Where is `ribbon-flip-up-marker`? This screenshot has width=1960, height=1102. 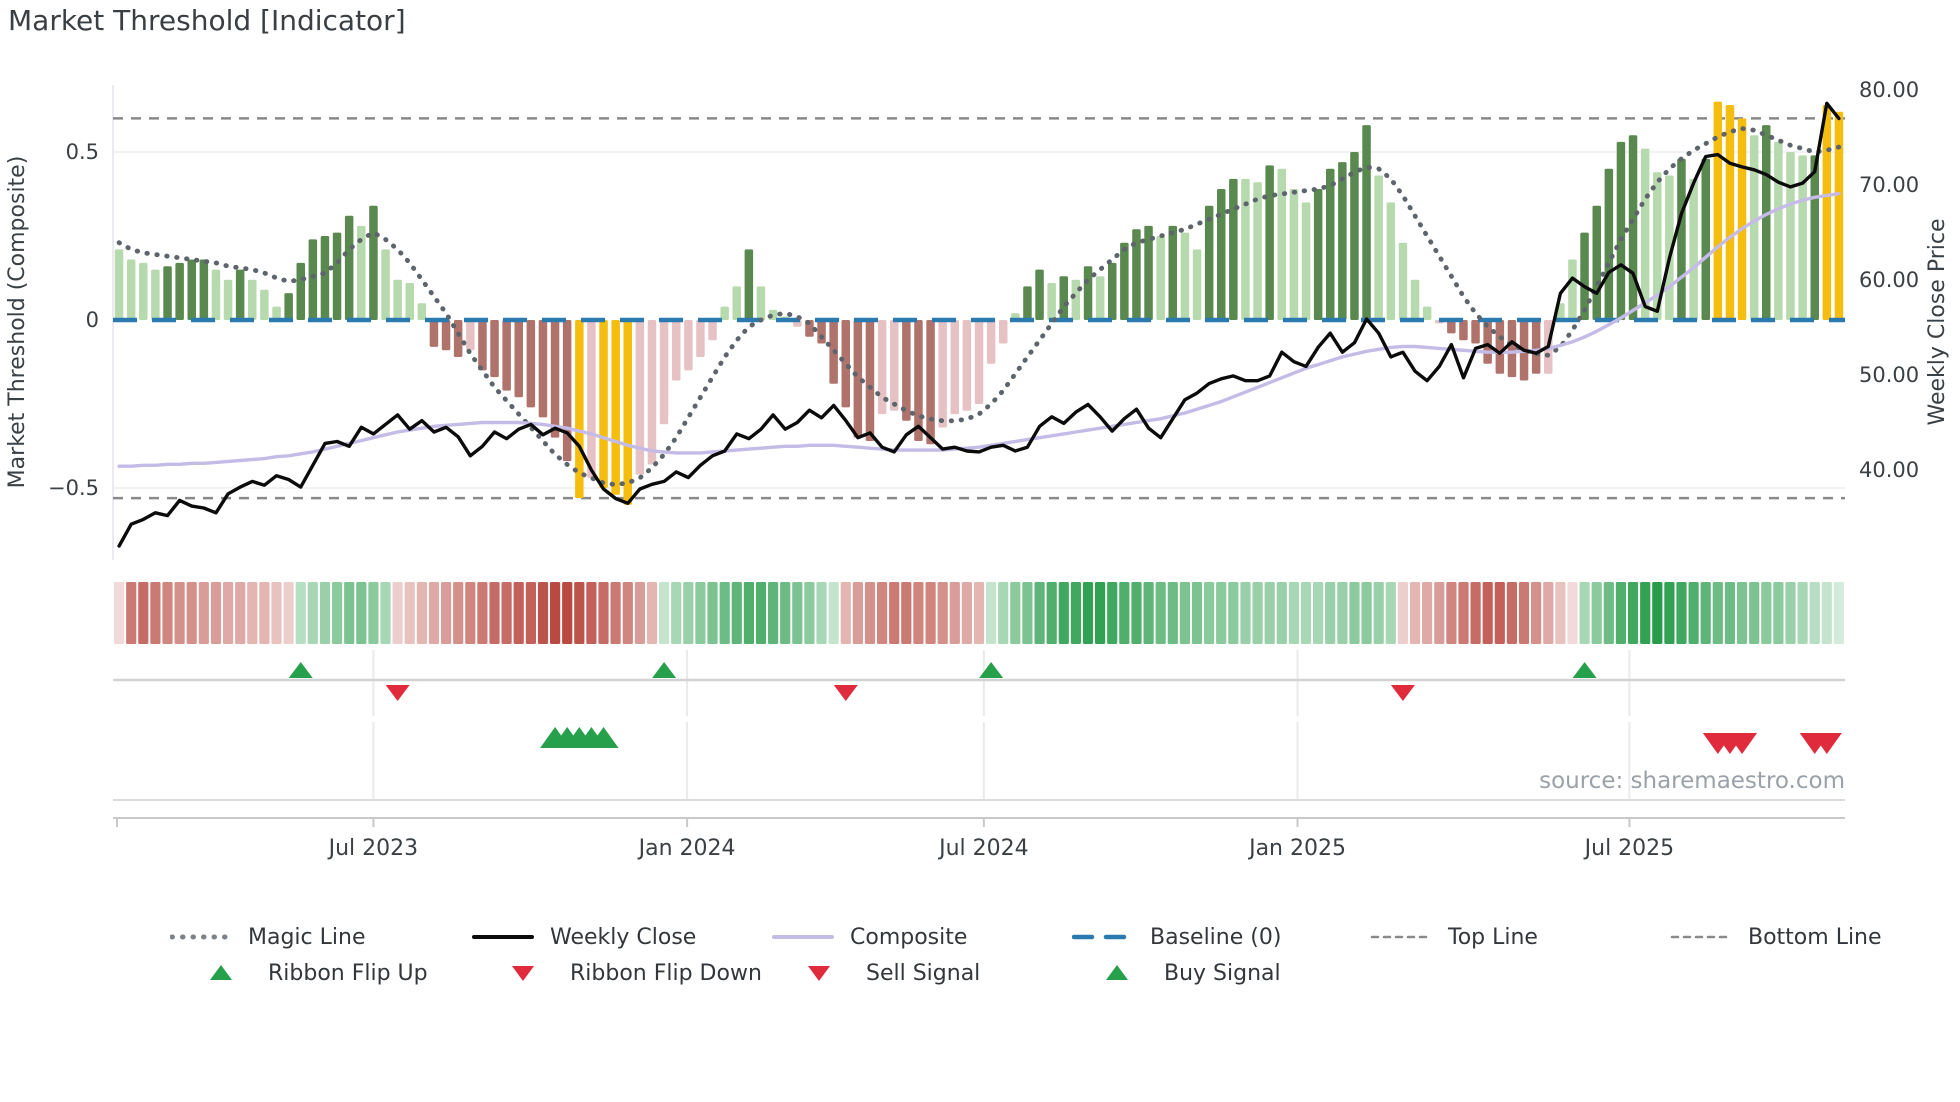
ribbon-flip-up-marker is located at coordinates (1584, 670).